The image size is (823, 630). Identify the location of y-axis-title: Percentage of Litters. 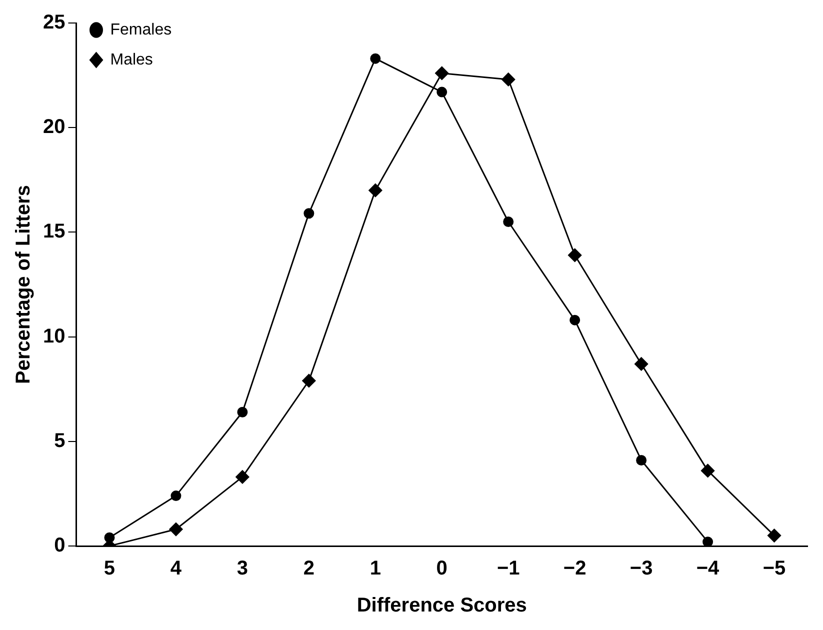
(23, 284).